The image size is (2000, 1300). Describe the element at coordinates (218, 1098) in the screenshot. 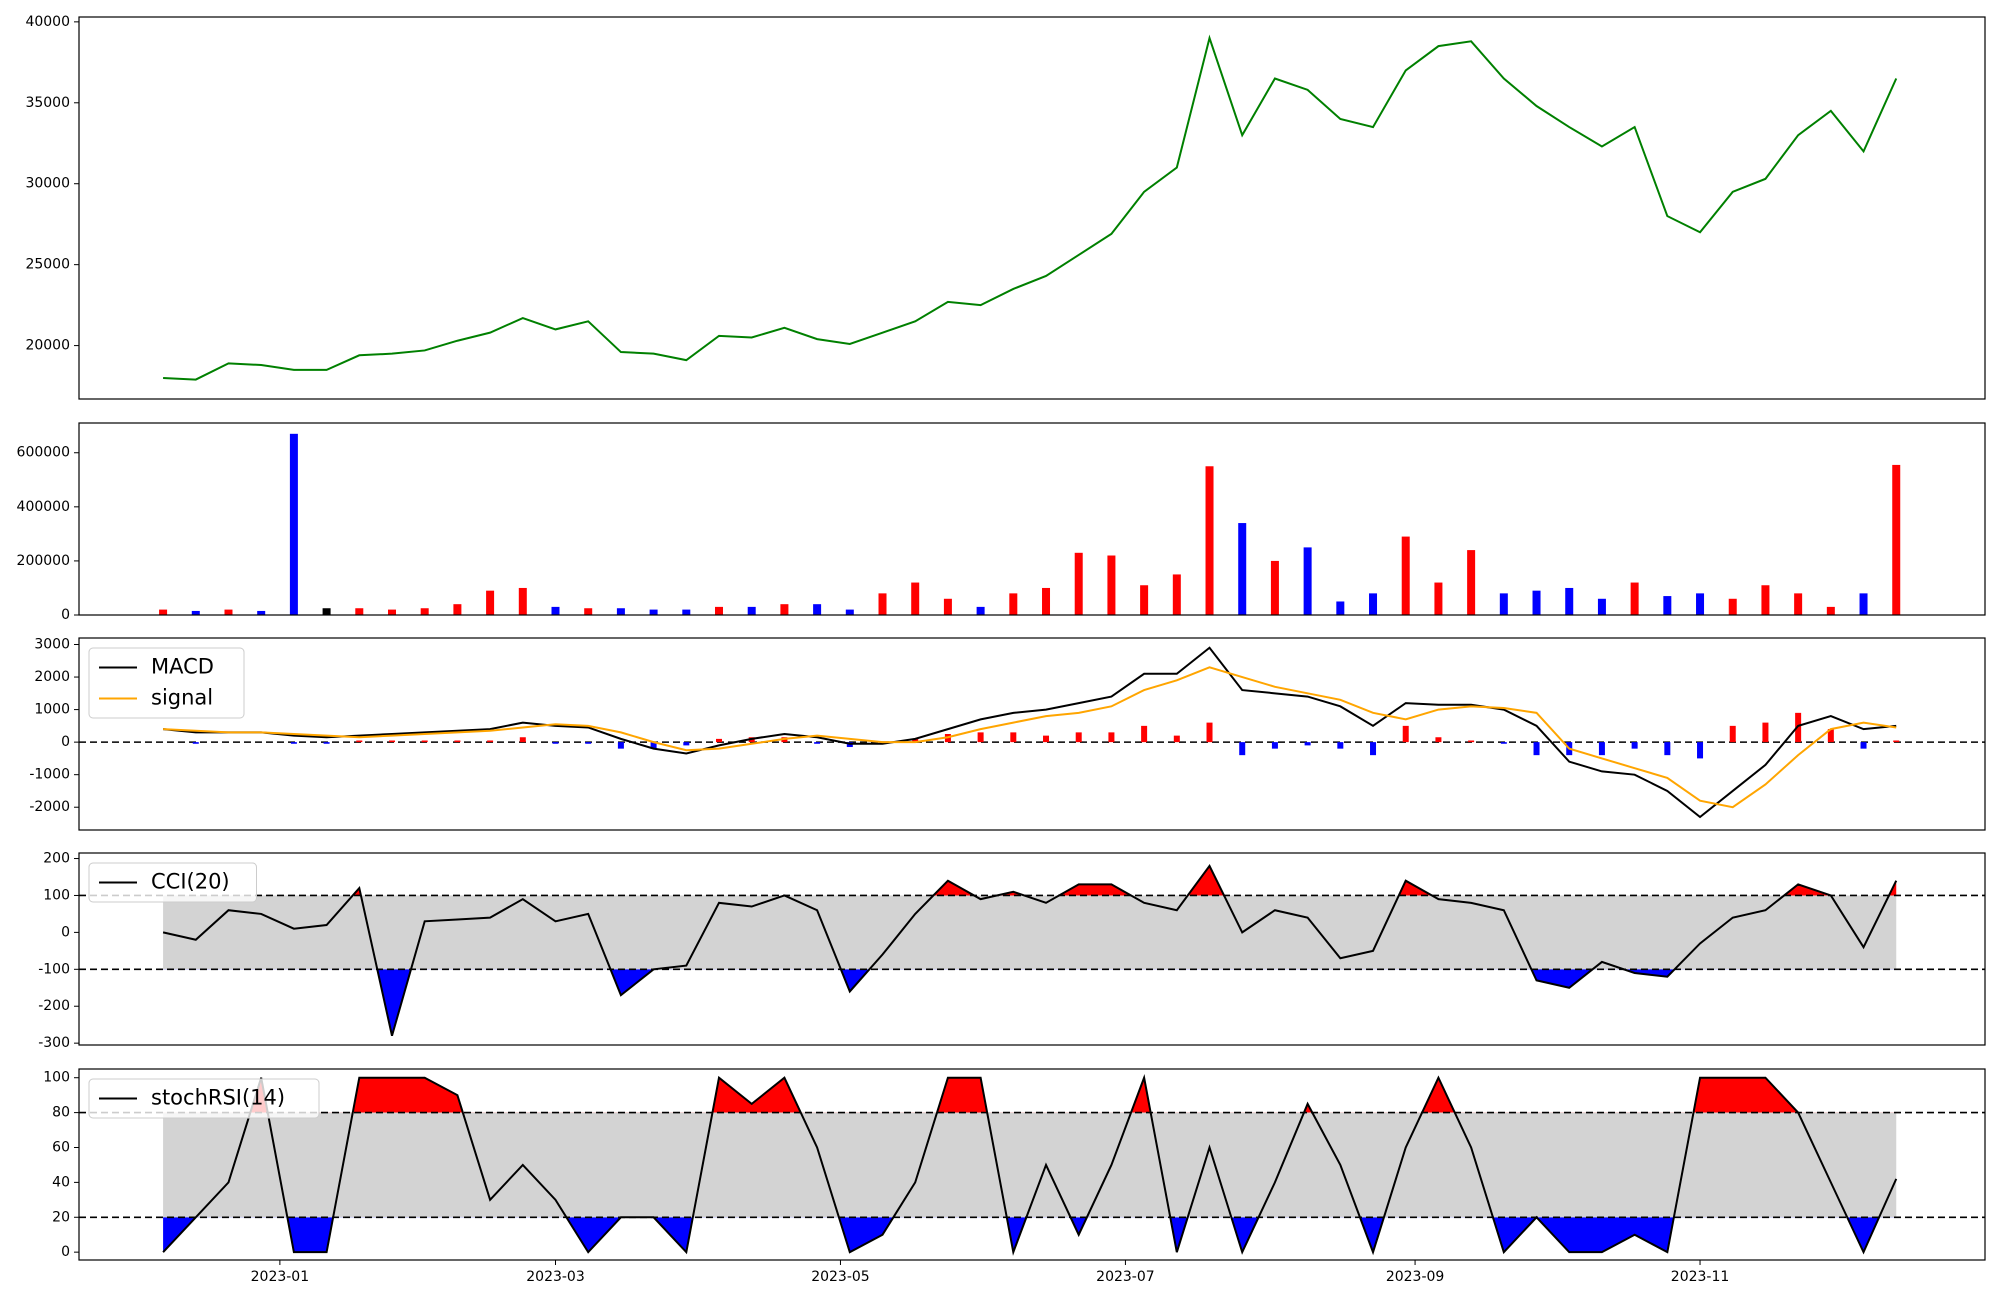

I see `legend-label: stochRSI(14)` at that location.